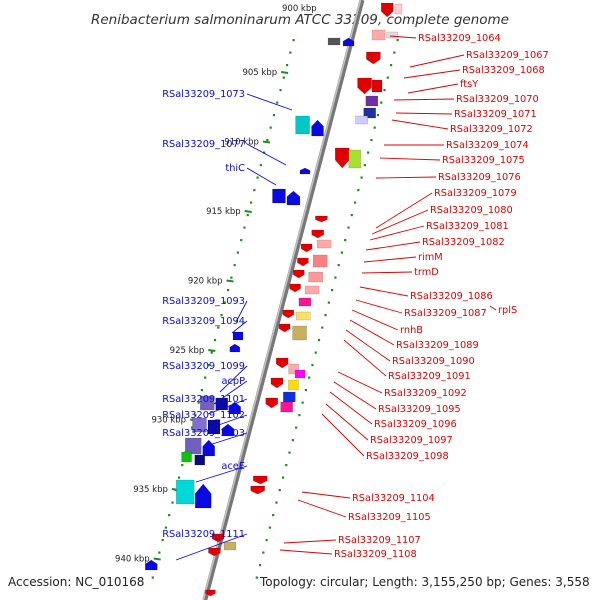 The width and height of the screenshot is (600, 600). What do you see at coordinates (471, 210) in the screenshot?
I see `reverse-gene-label: RSal33209_1080` at bounding box center [471, 210].